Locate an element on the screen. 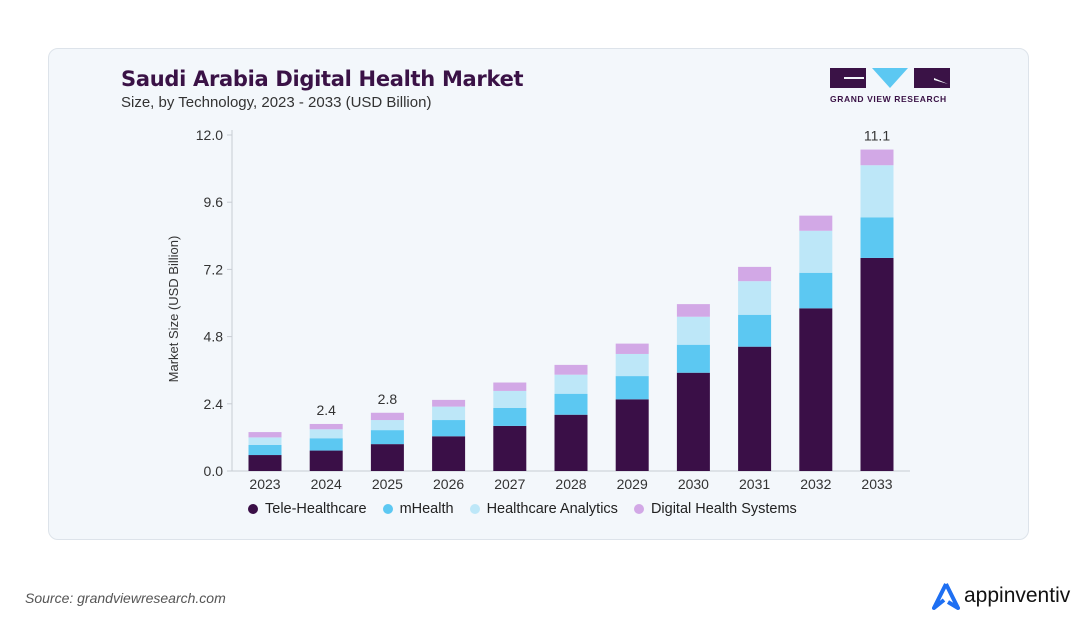 The image size is (1080, 634). y-tick-label: 2.4 is located at coordinates (214, 404).